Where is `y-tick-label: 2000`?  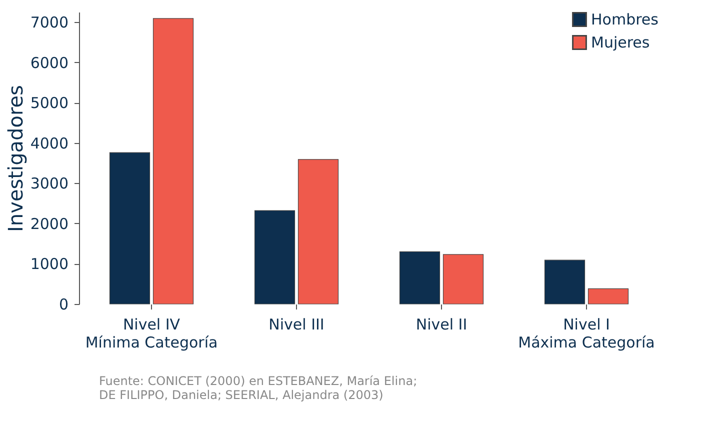 y-tick-label: 2000 is located at coordinates (49, 223).